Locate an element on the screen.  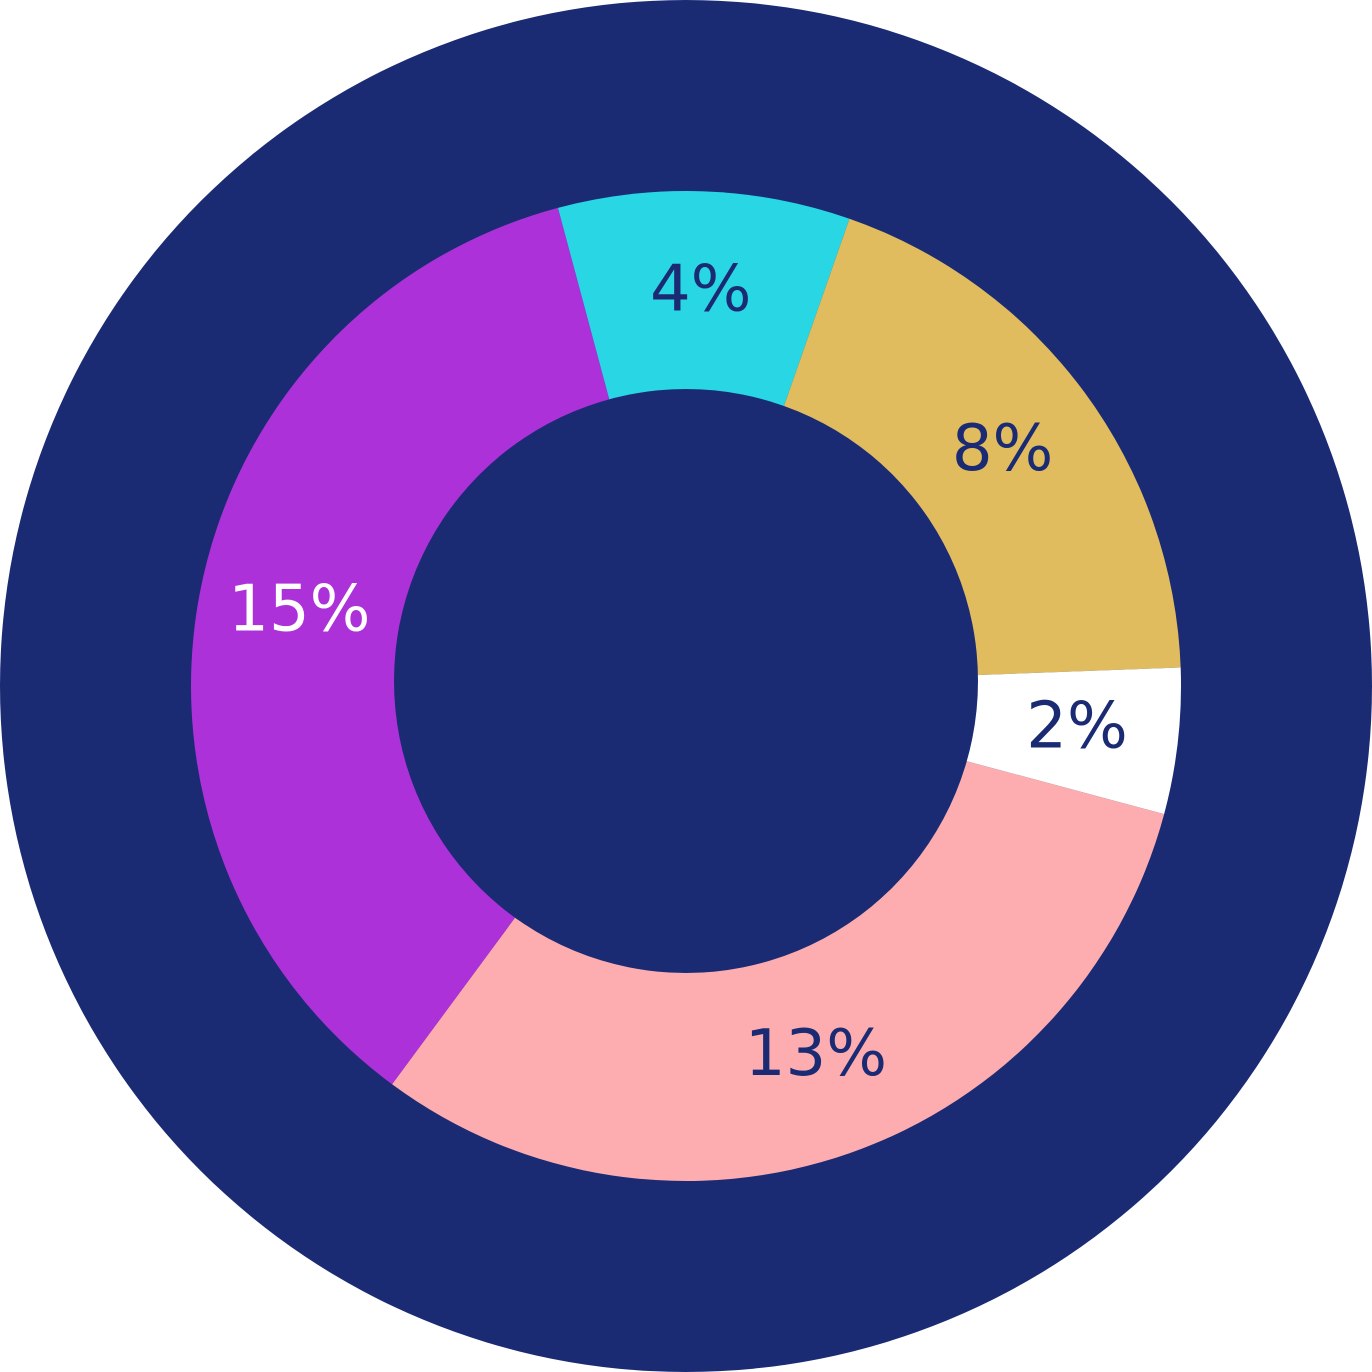
slice-label: 2% is located at coordinates (1077, 727).